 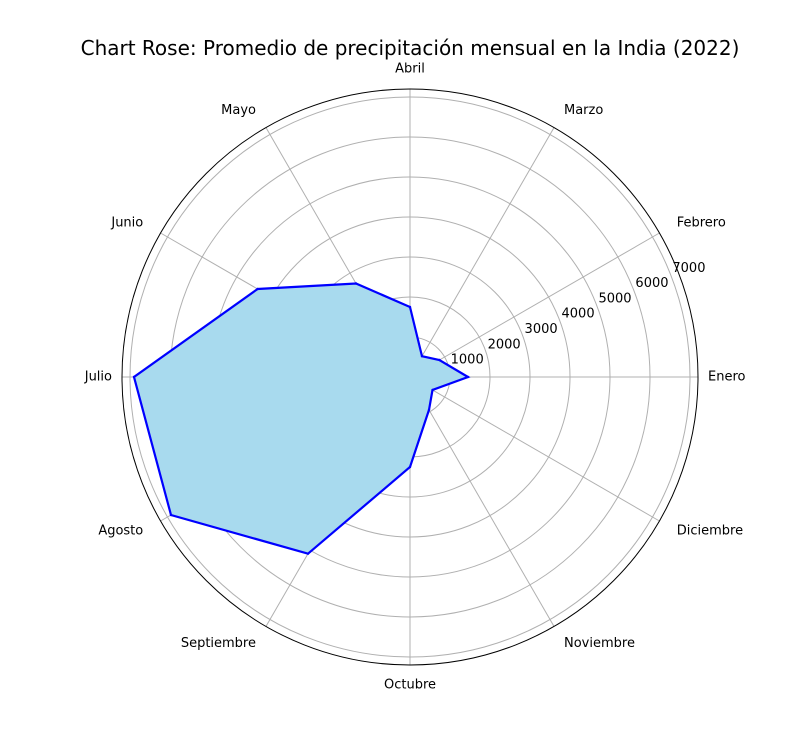 What do you see at coordinates (238, 110) in the screenshot?
I see `category-label-mayo: Mayo` at bounding box center [238, 110].